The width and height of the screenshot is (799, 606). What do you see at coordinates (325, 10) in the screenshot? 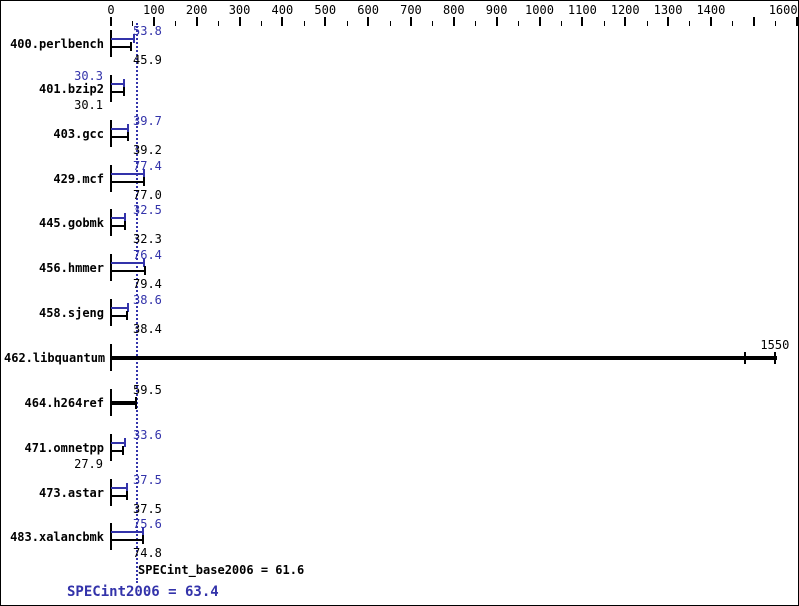
I see `axis-tick-label: 500` at bounding box center [325, 10].